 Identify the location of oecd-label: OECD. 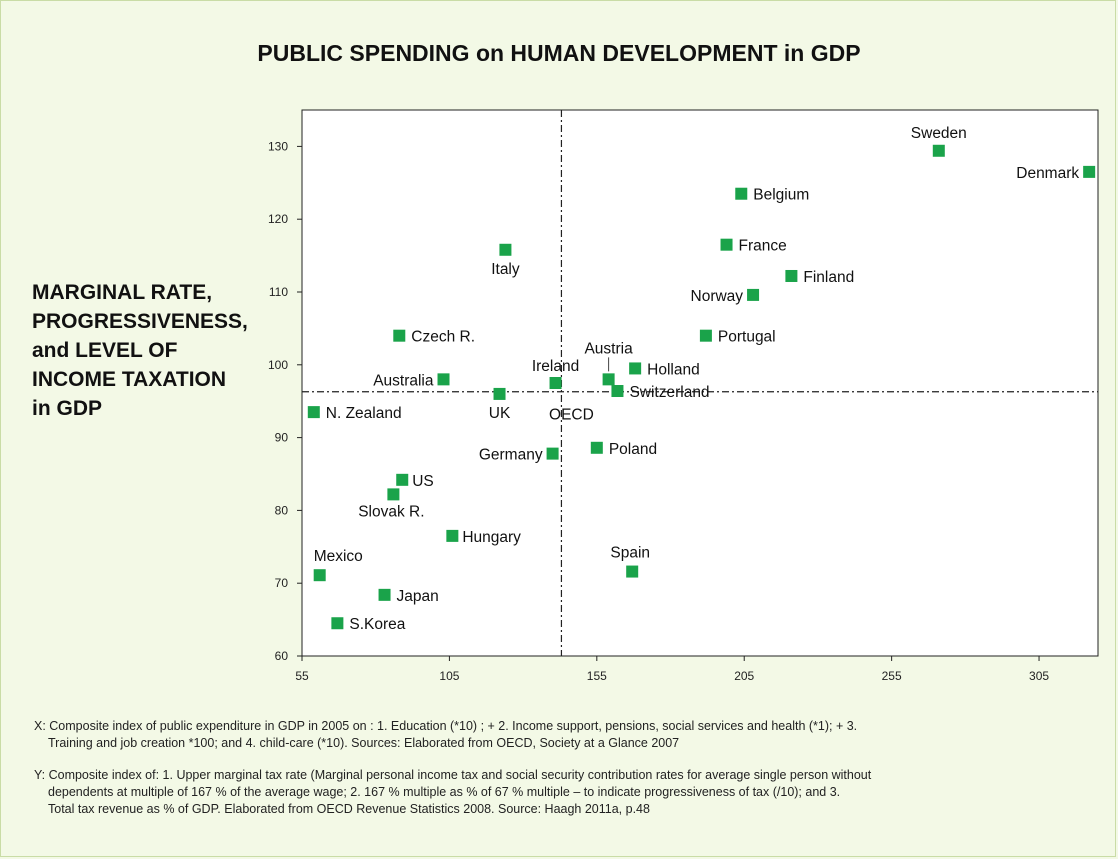
(571, 415).